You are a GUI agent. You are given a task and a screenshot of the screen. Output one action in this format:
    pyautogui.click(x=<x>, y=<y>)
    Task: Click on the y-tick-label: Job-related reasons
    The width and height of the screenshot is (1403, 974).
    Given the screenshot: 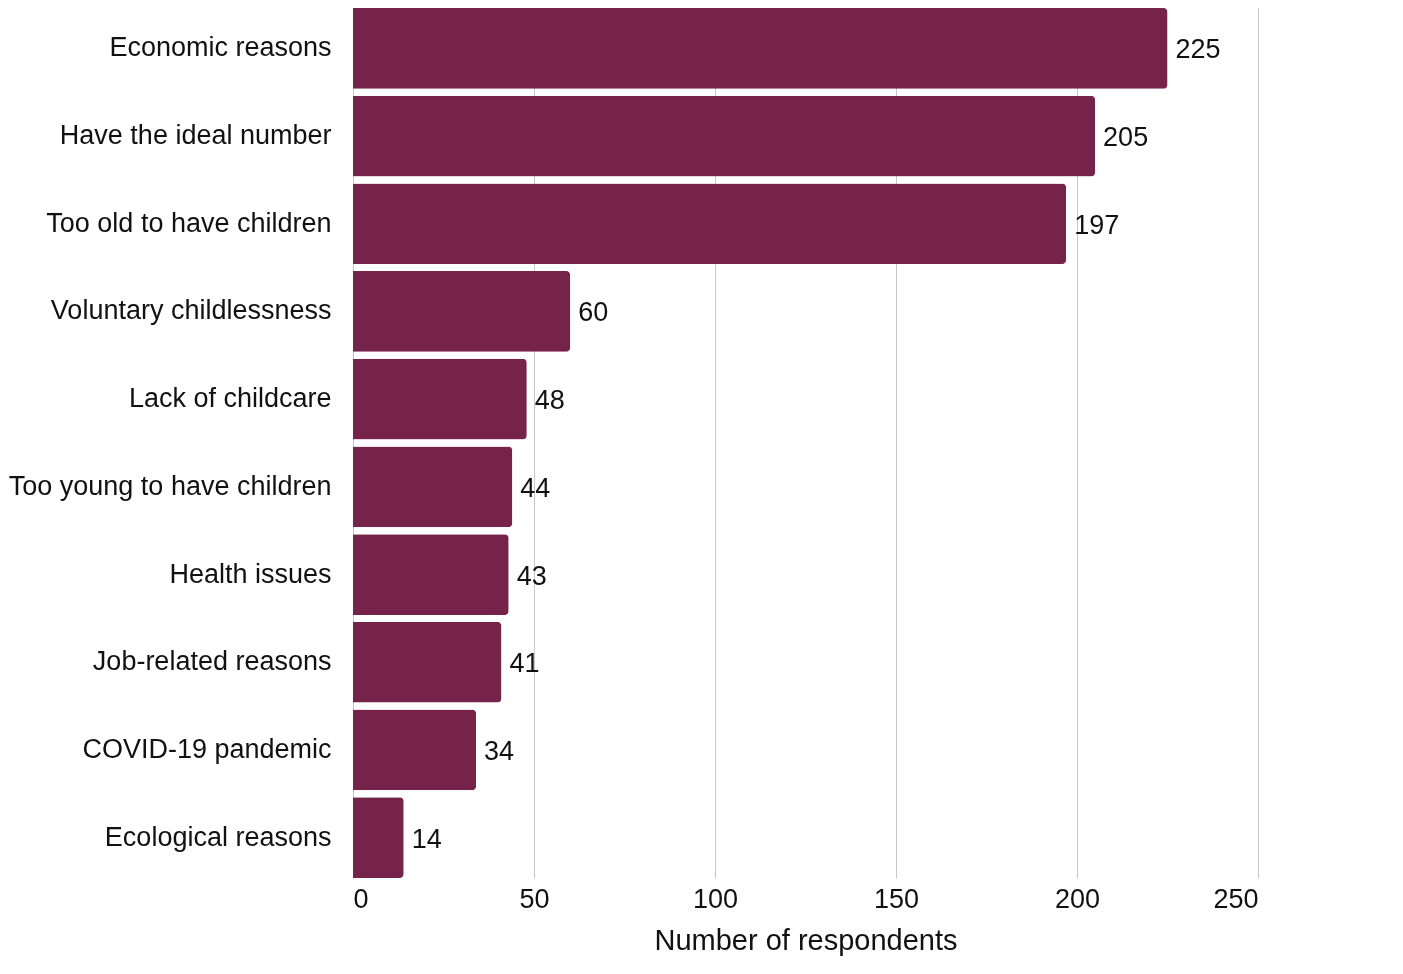 What is the action you would take?
    pyautogui.click(x=212, y=661)
    